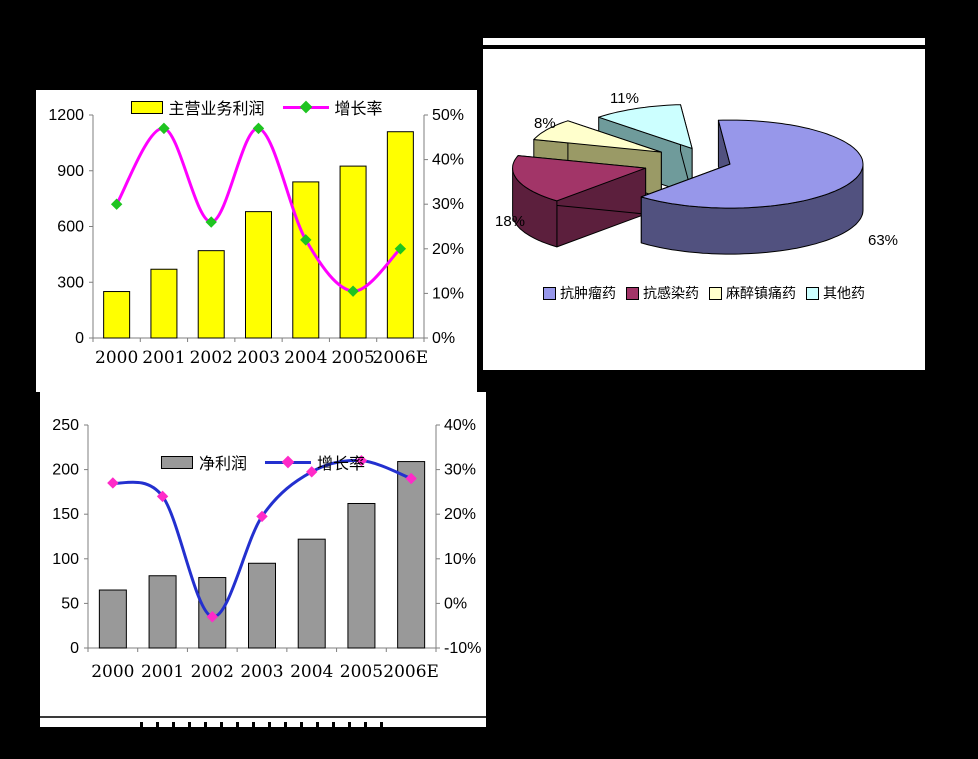 The height and width of the screenshot is (759, 978). Describe the element at coordinates (704, 293) in the screenshot. I see `pie-legend: 抗肿瘤药 抗感染药 麻醉镇痛药 其他药` at that location.